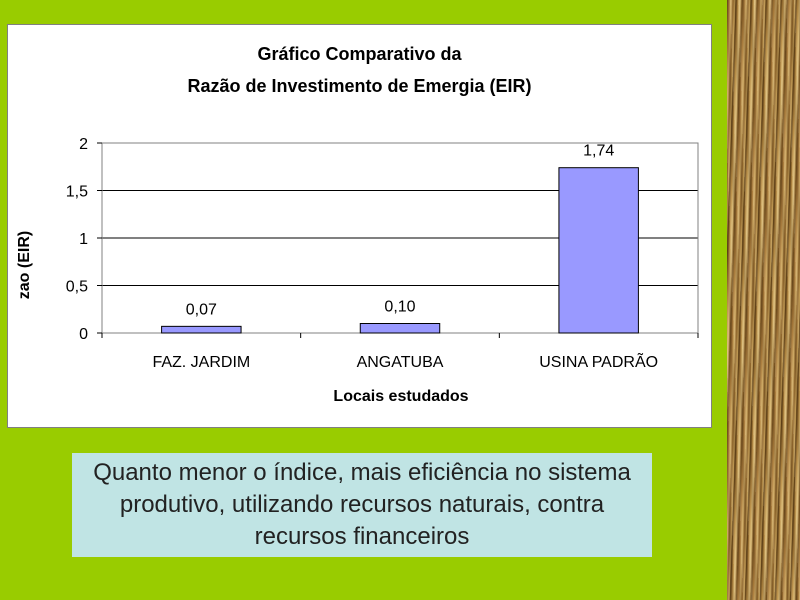 The image size is (800, 600). Describe the element at coordinates (399, 307) in the screenshot. I see `data-label-1: 0,10` at that location.